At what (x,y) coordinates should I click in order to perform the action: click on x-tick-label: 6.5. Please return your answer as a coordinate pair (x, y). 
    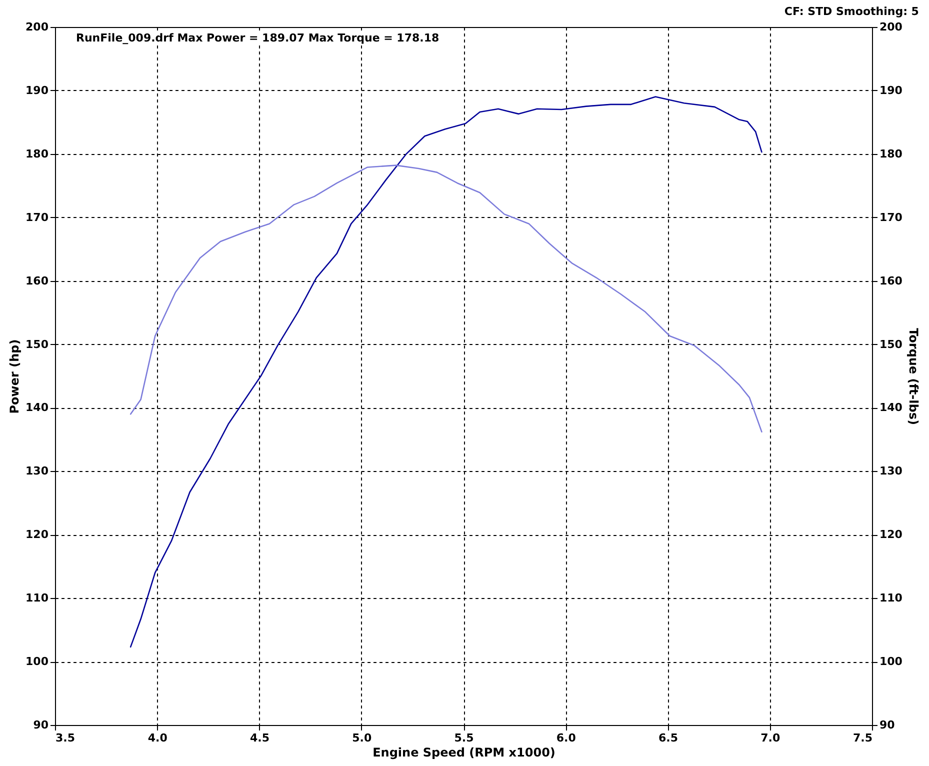
    Looking at the image, I should click on (668, 738).